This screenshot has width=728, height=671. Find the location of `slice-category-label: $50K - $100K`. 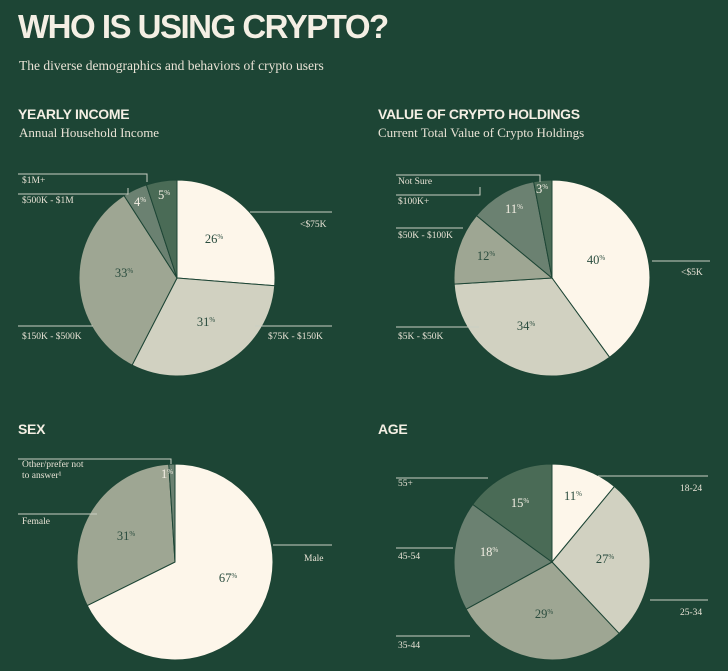

slice-category-label: $50K - $100K is located at coordinates (425, 235).